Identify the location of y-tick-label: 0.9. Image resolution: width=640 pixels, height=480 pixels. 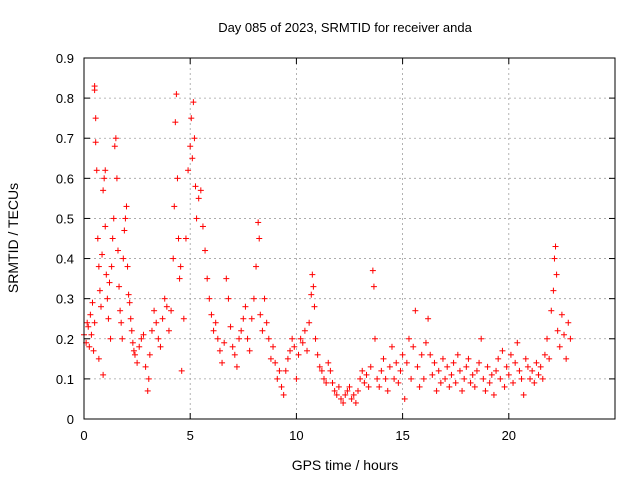
(65, 58).